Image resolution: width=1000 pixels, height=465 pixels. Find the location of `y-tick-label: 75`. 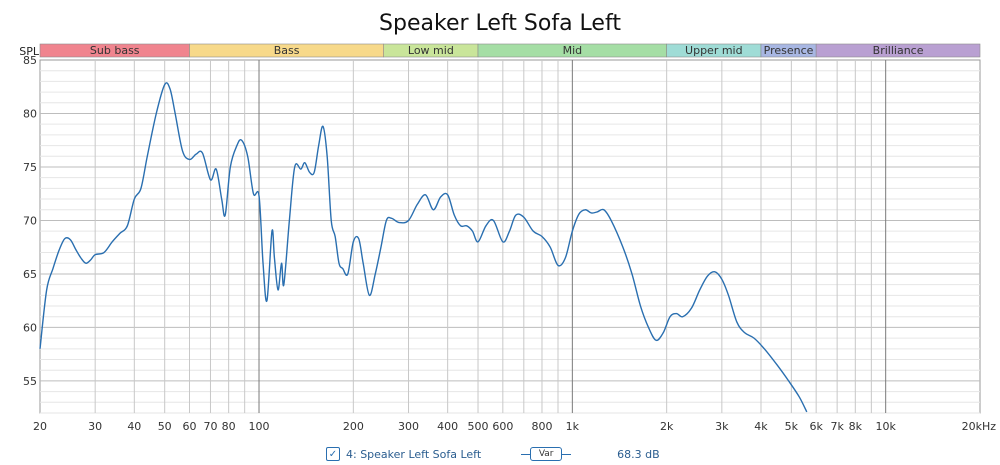

y-tick-label: 75 is located at coordinates (30, 167).